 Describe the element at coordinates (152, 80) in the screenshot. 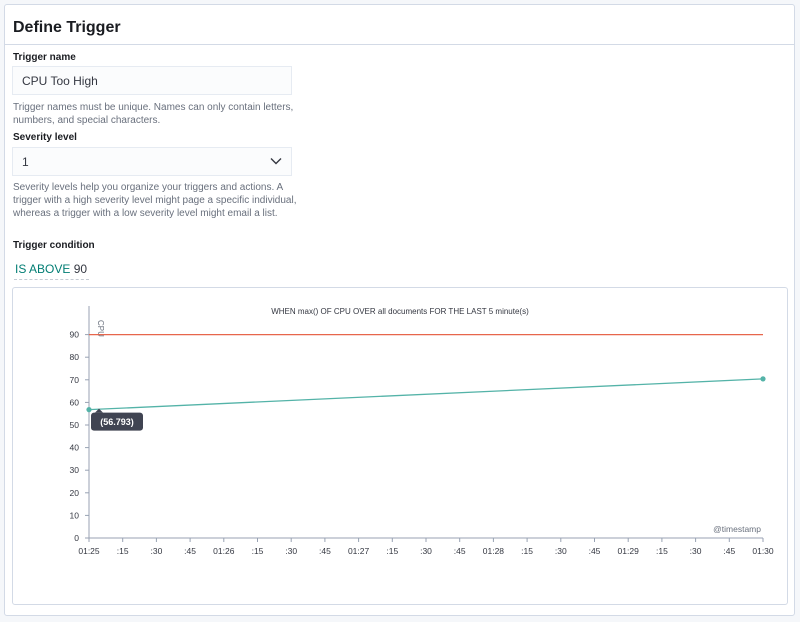

I see `trigger-name-input: CPU Too High` at that location.